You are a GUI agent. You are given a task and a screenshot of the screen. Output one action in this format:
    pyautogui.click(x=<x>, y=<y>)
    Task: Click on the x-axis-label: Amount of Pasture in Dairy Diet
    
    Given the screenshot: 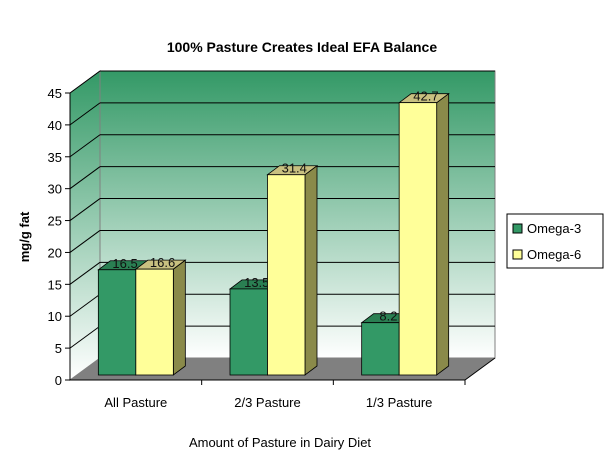 What is the action you would take?
    pyautogui.click(x=280, y=442)
    